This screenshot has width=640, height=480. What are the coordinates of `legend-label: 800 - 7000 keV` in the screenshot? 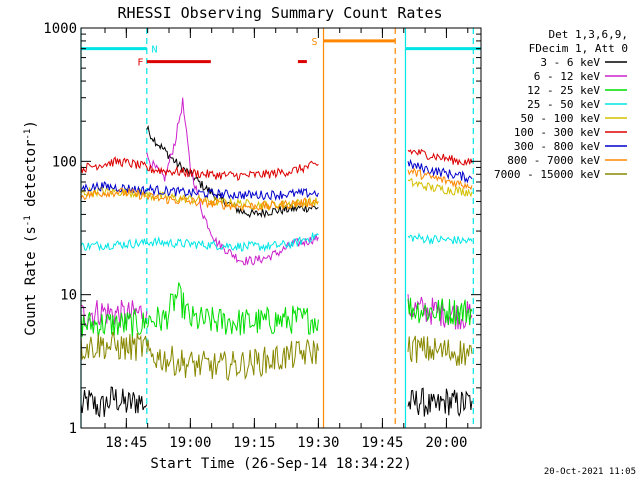 It's located at (553, 160).